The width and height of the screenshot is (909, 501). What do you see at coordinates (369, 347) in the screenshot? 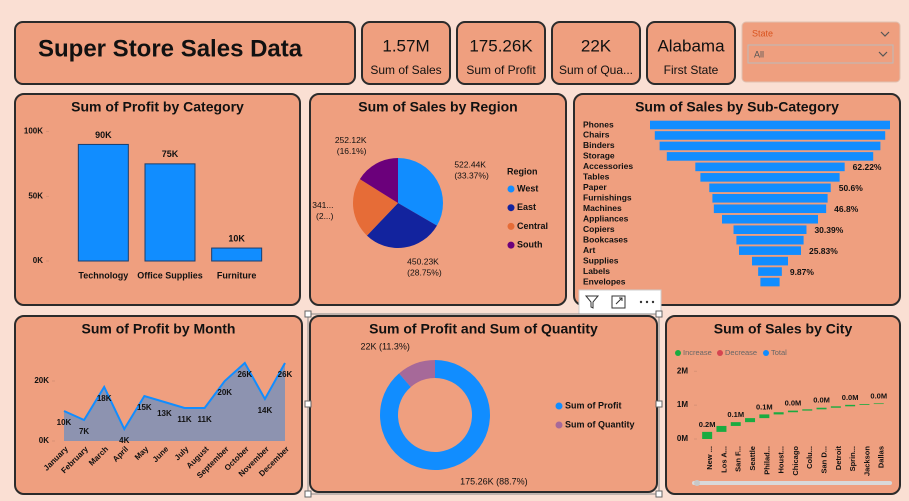
I see `data-label-value: 22K` at bounding box center [369, 347].